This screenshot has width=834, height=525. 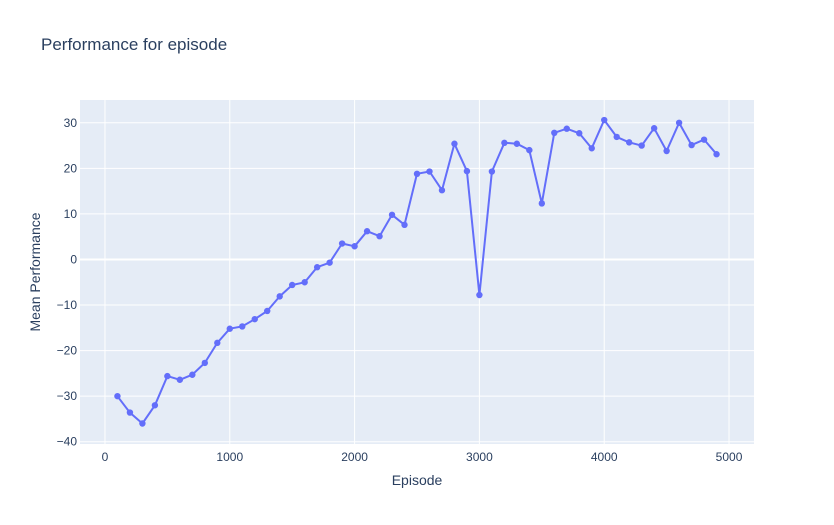 I want to click on y-tick-label: 30, so click(x=71, y=123).